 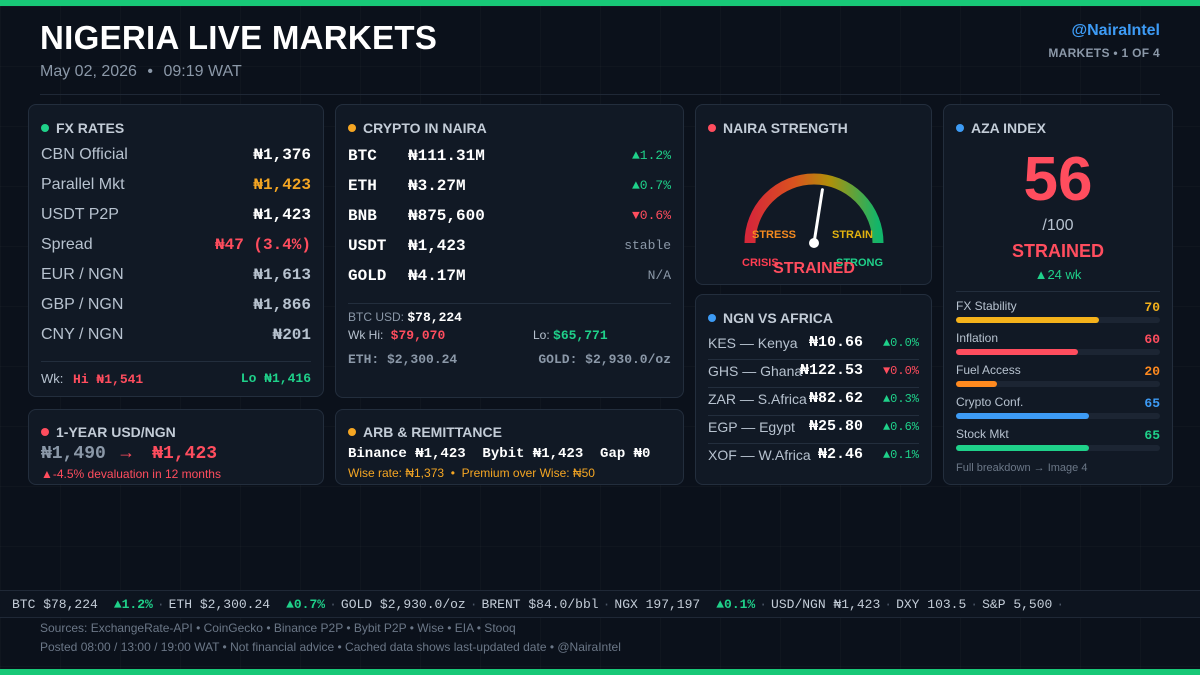 I want to click on ticker-change: ▲1.2%, so click(x=133, y=604).